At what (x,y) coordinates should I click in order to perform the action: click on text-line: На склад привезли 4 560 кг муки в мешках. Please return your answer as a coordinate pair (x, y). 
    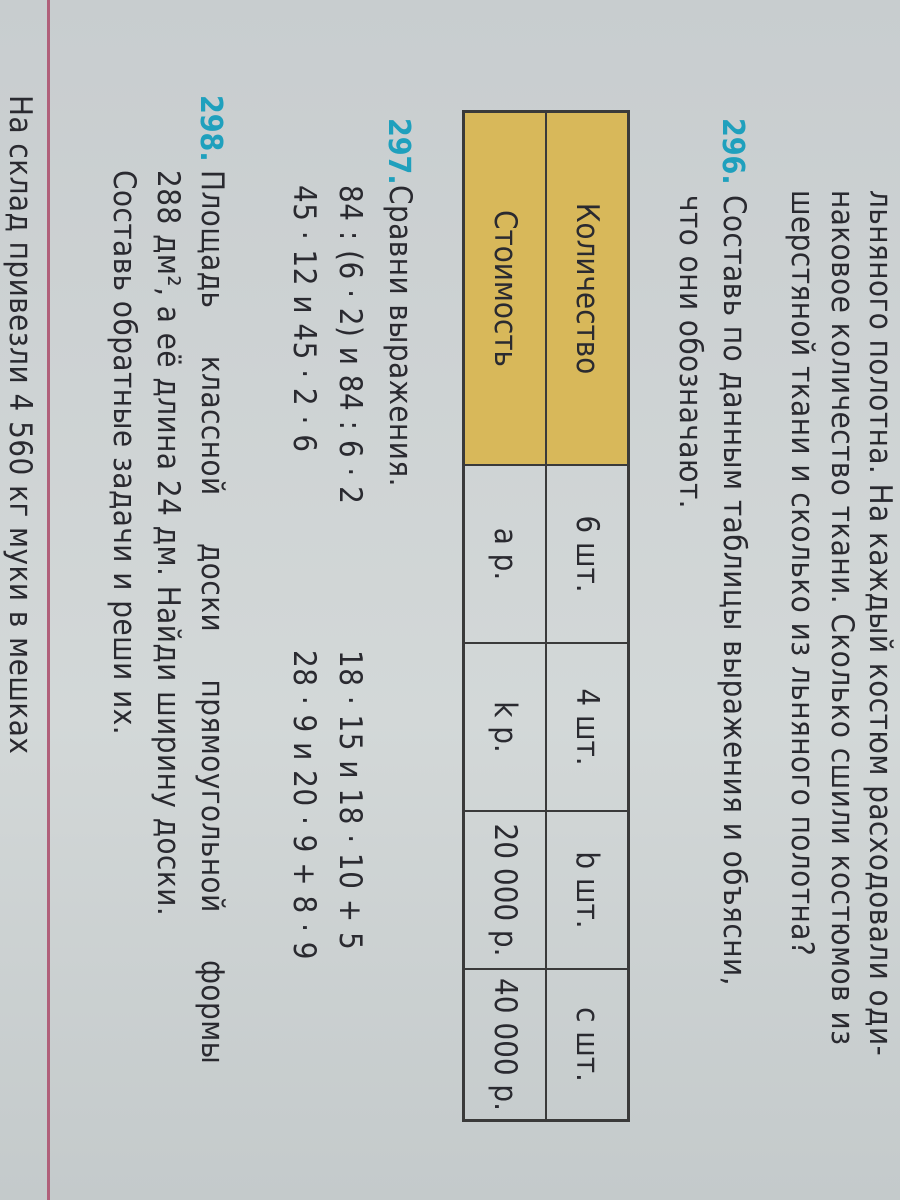
    Looking at the image, I should click on (20, 425).